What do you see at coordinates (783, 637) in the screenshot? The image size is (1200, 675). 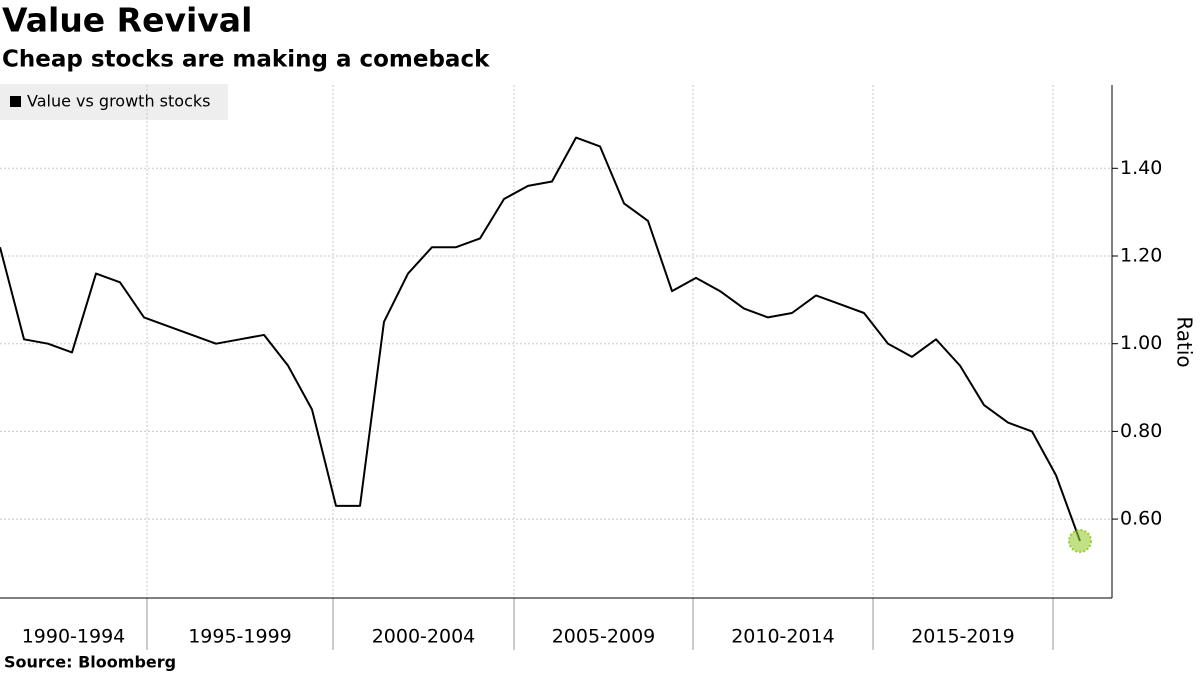 I see `x-group-label: 2010-2014` at bounding box center [783, 637].